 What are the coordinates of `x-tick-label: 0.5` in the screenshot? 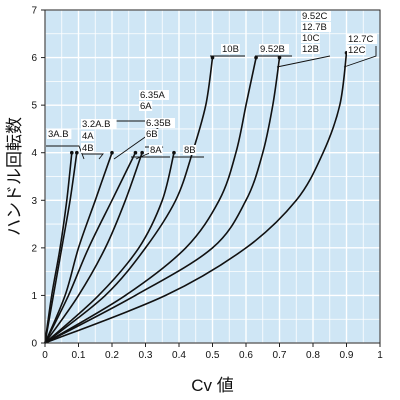 It's located at (213, 355).